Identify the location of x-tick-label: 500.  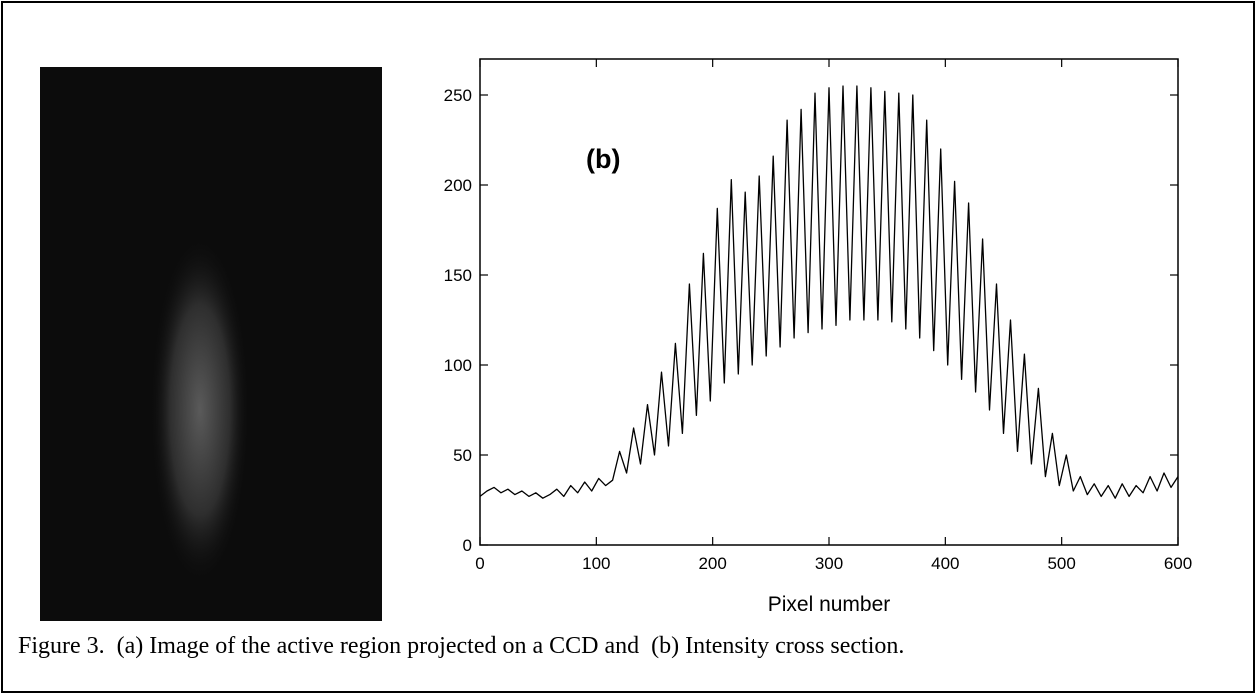
(1061, 563).